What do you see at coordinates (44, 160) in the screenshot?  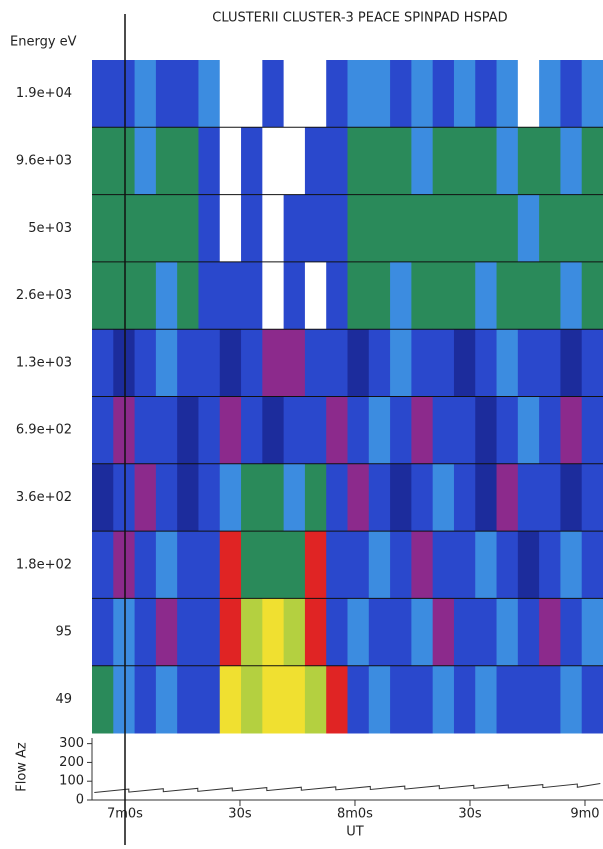 I see `y-tick-label: 9.6e+03` at bounding box center [44, 160].